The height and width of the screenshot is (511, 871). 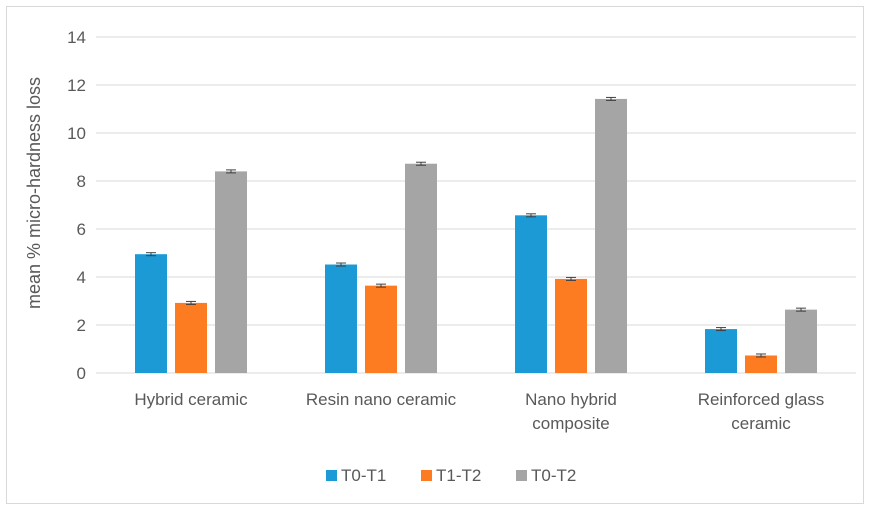 I want to click on legend-label: T1-T2, so click(x=458, y=475).